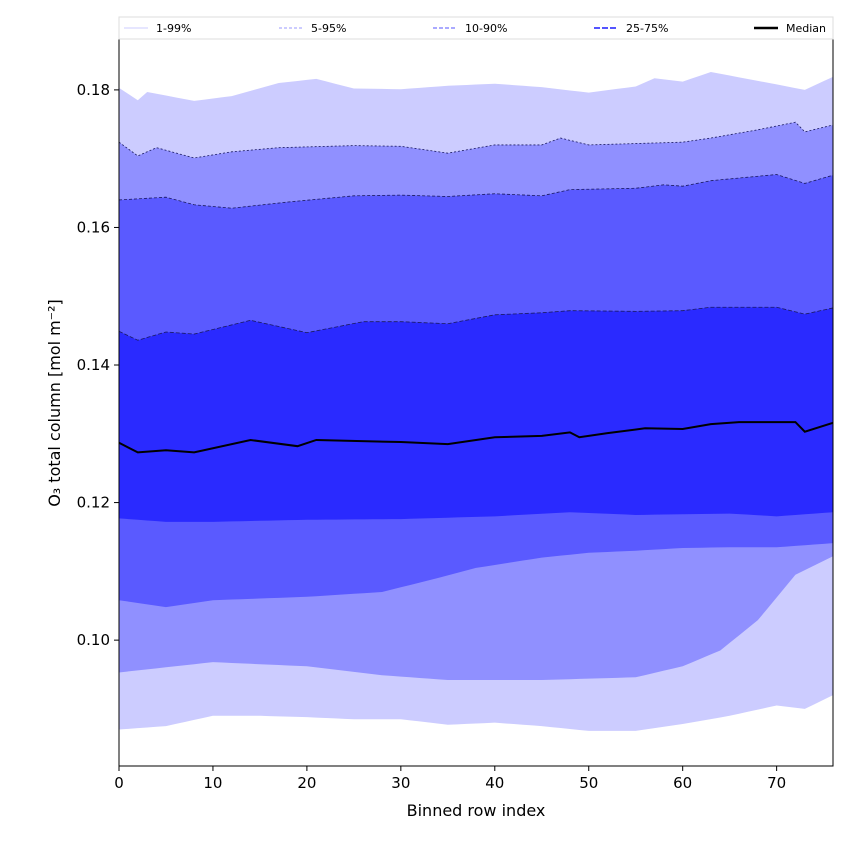  What do you see at coordinates (119, 783) in the screenshot?
I see `x-tick-label: 0` at bounding box center [119, 783].